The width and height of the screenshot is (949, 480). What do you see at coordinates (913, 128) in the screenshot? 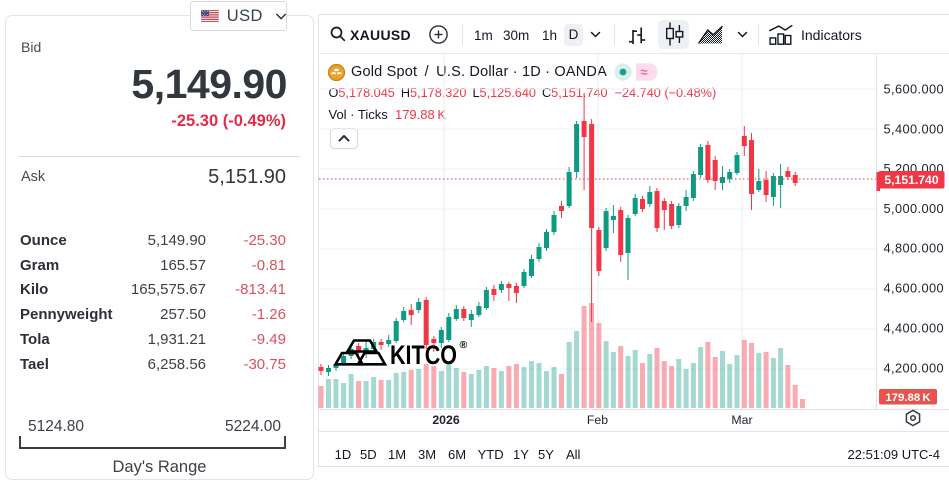
I see `svg-text: 5,400.000` at bounding box center [913, 128].